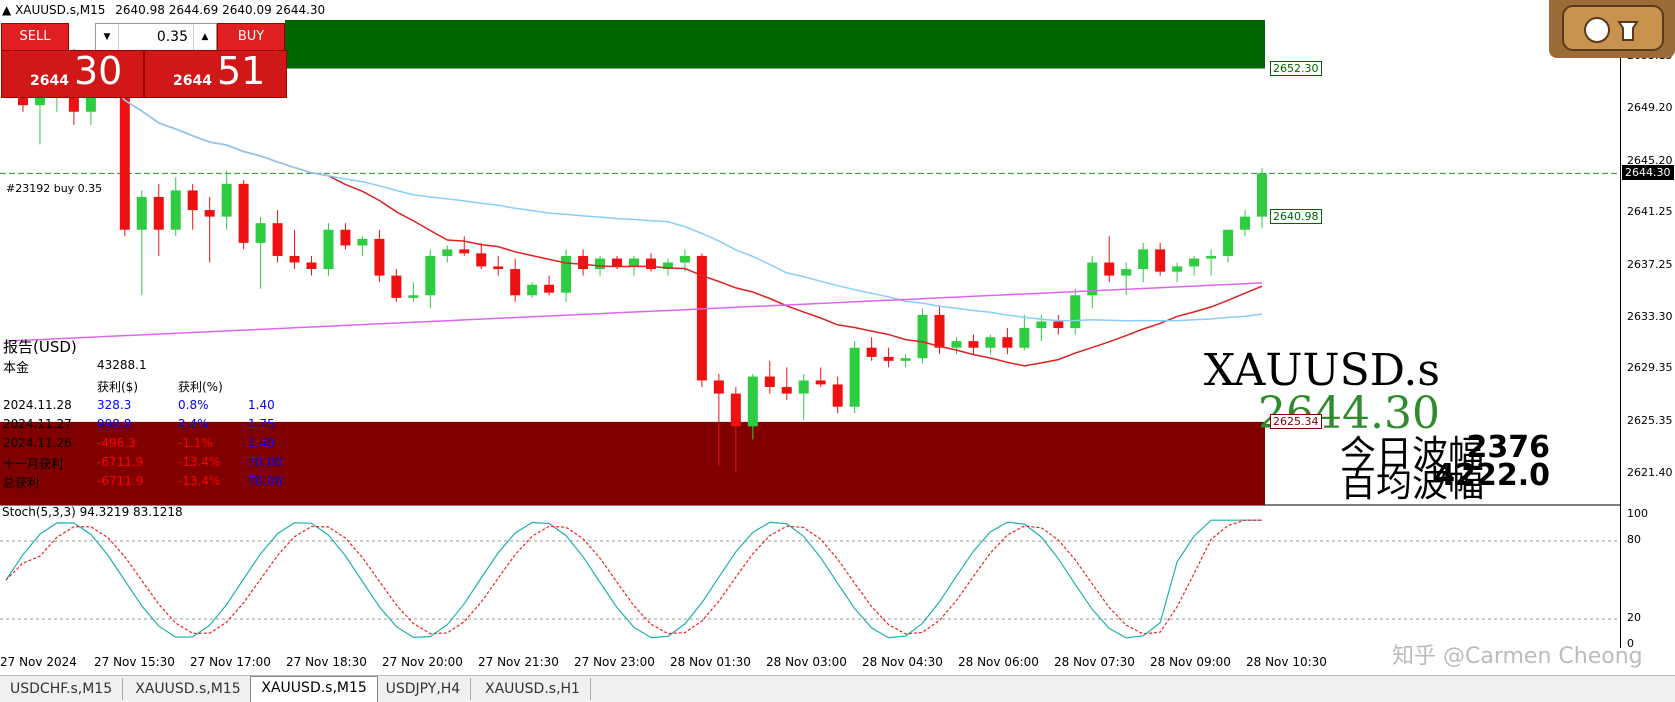 The height and width of the screenshot is (702, 1675). What do you see at coordinates (114, 424) in the screenshot?
I see `report-profit: 998.8` at bounding box center [114, 424].